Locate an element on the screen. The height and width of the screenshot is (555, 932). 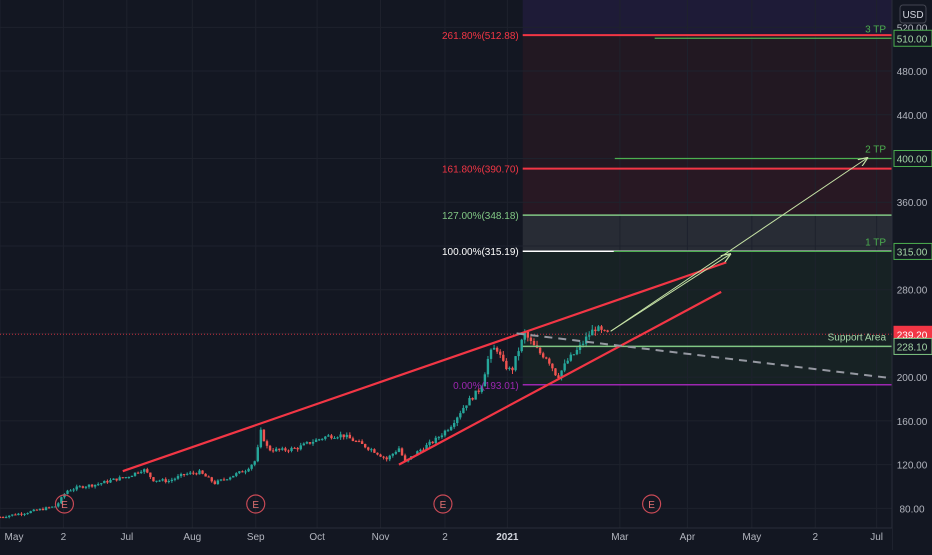
current-price-tag-text: 239.20 is located at coordinates (912, 335).